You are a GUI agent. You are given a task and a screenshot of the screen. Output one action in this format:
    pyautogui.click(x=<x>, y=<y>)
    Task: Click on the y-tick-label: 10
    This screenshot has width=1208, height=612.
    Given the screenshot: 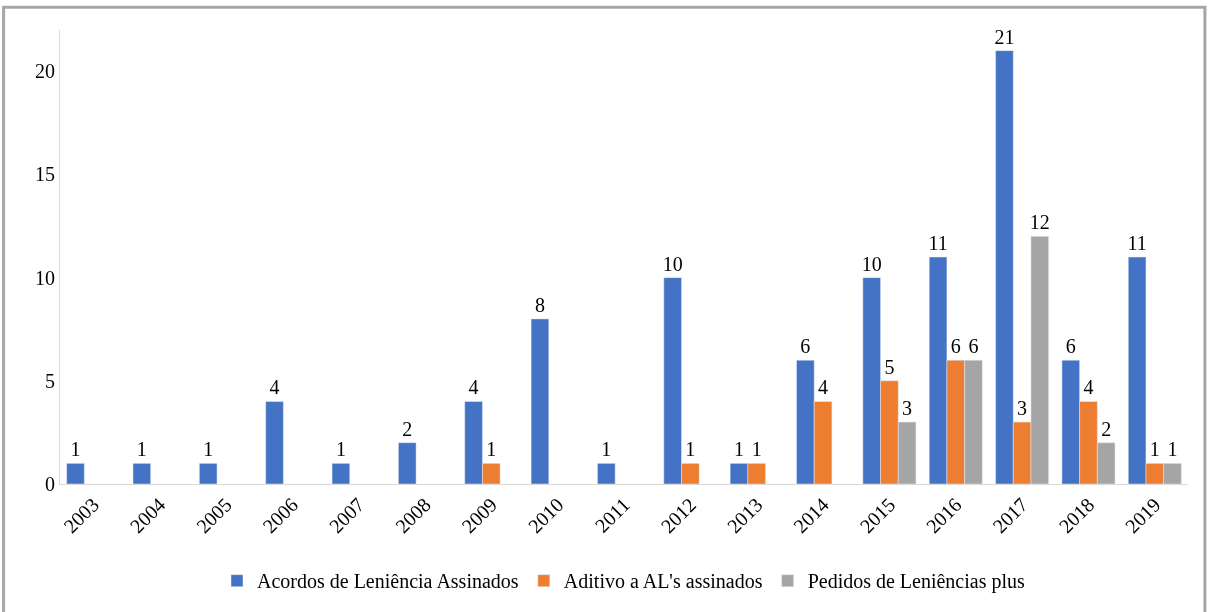 What is the action you would take?
    pyautogui.click(x=45, y=277)
    